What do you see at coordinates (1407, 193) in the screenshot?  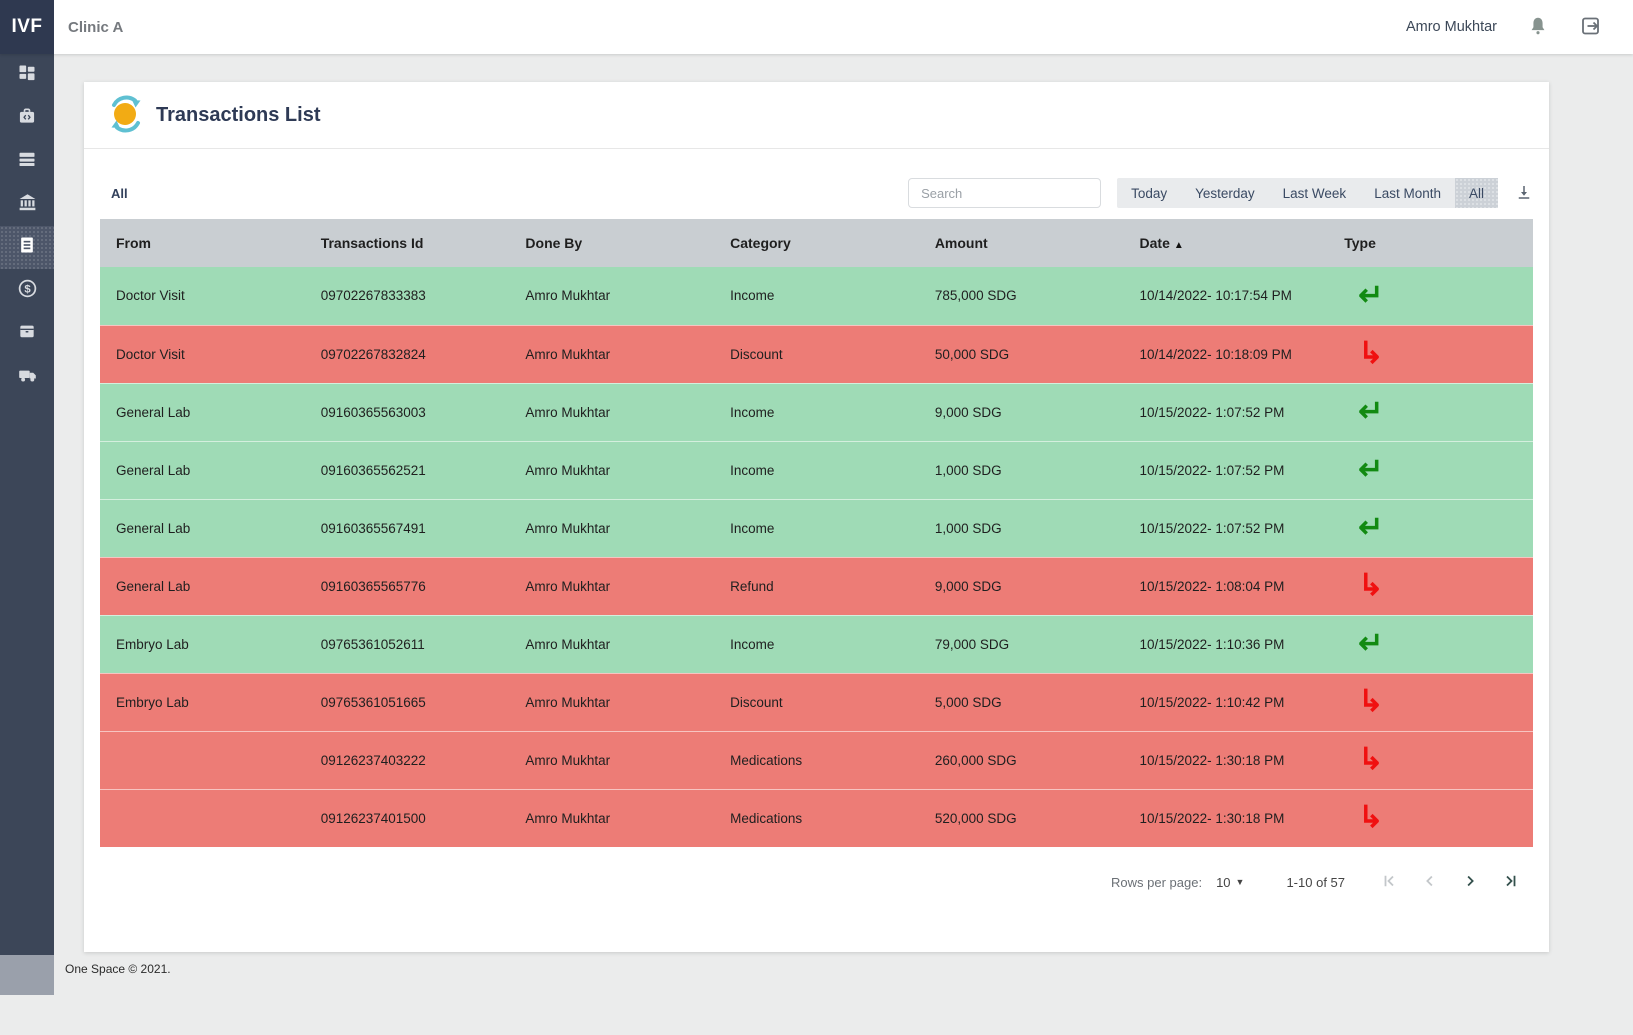 I see `filter-last-month-button: Last Month` at bounding box center [1407, 193].